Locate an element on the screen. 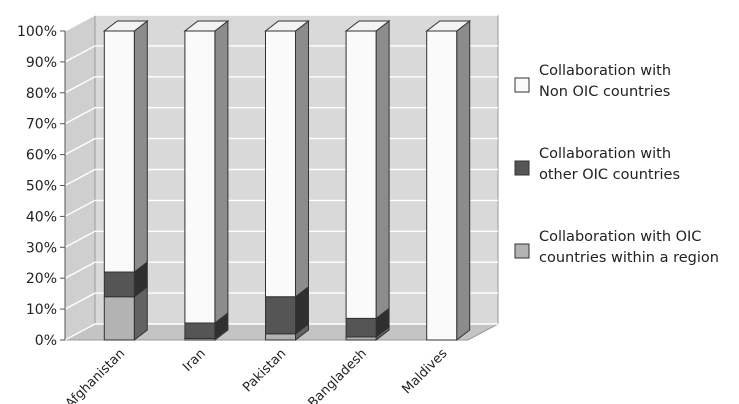 The image size is (739, 404). bar-stack-afghanistan is located at coordinates (125, 180).